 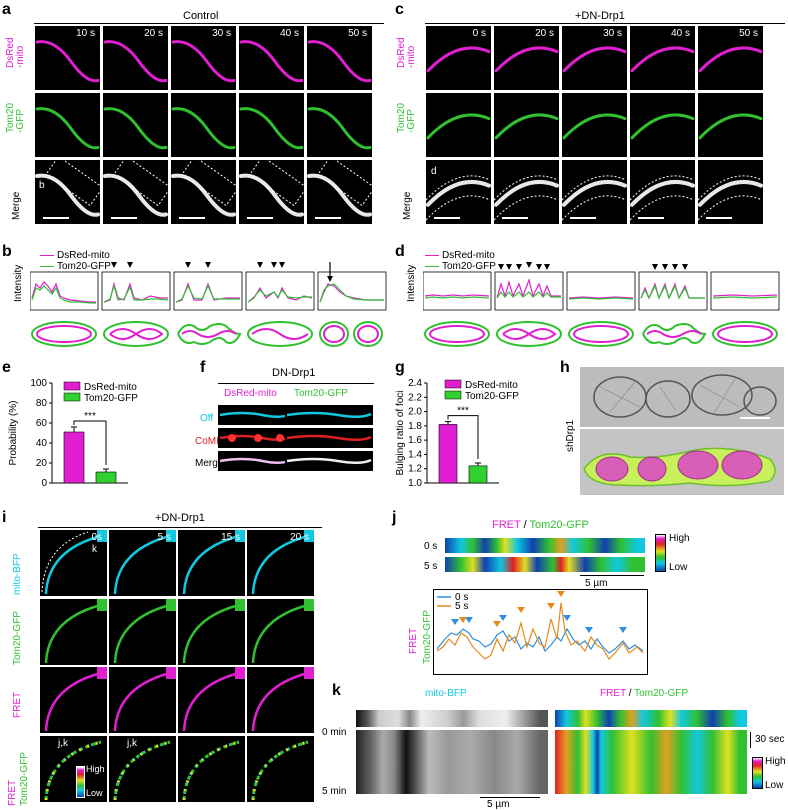 I want to click on y-tick-label: 100, so click(x=38, y=383).